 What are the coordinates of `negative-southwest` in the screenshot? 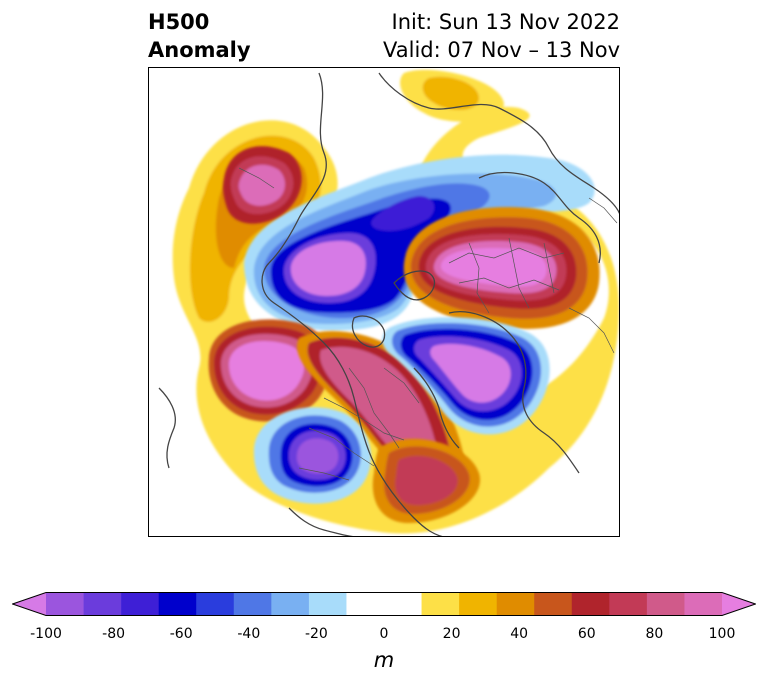 It's located at (312, 455).